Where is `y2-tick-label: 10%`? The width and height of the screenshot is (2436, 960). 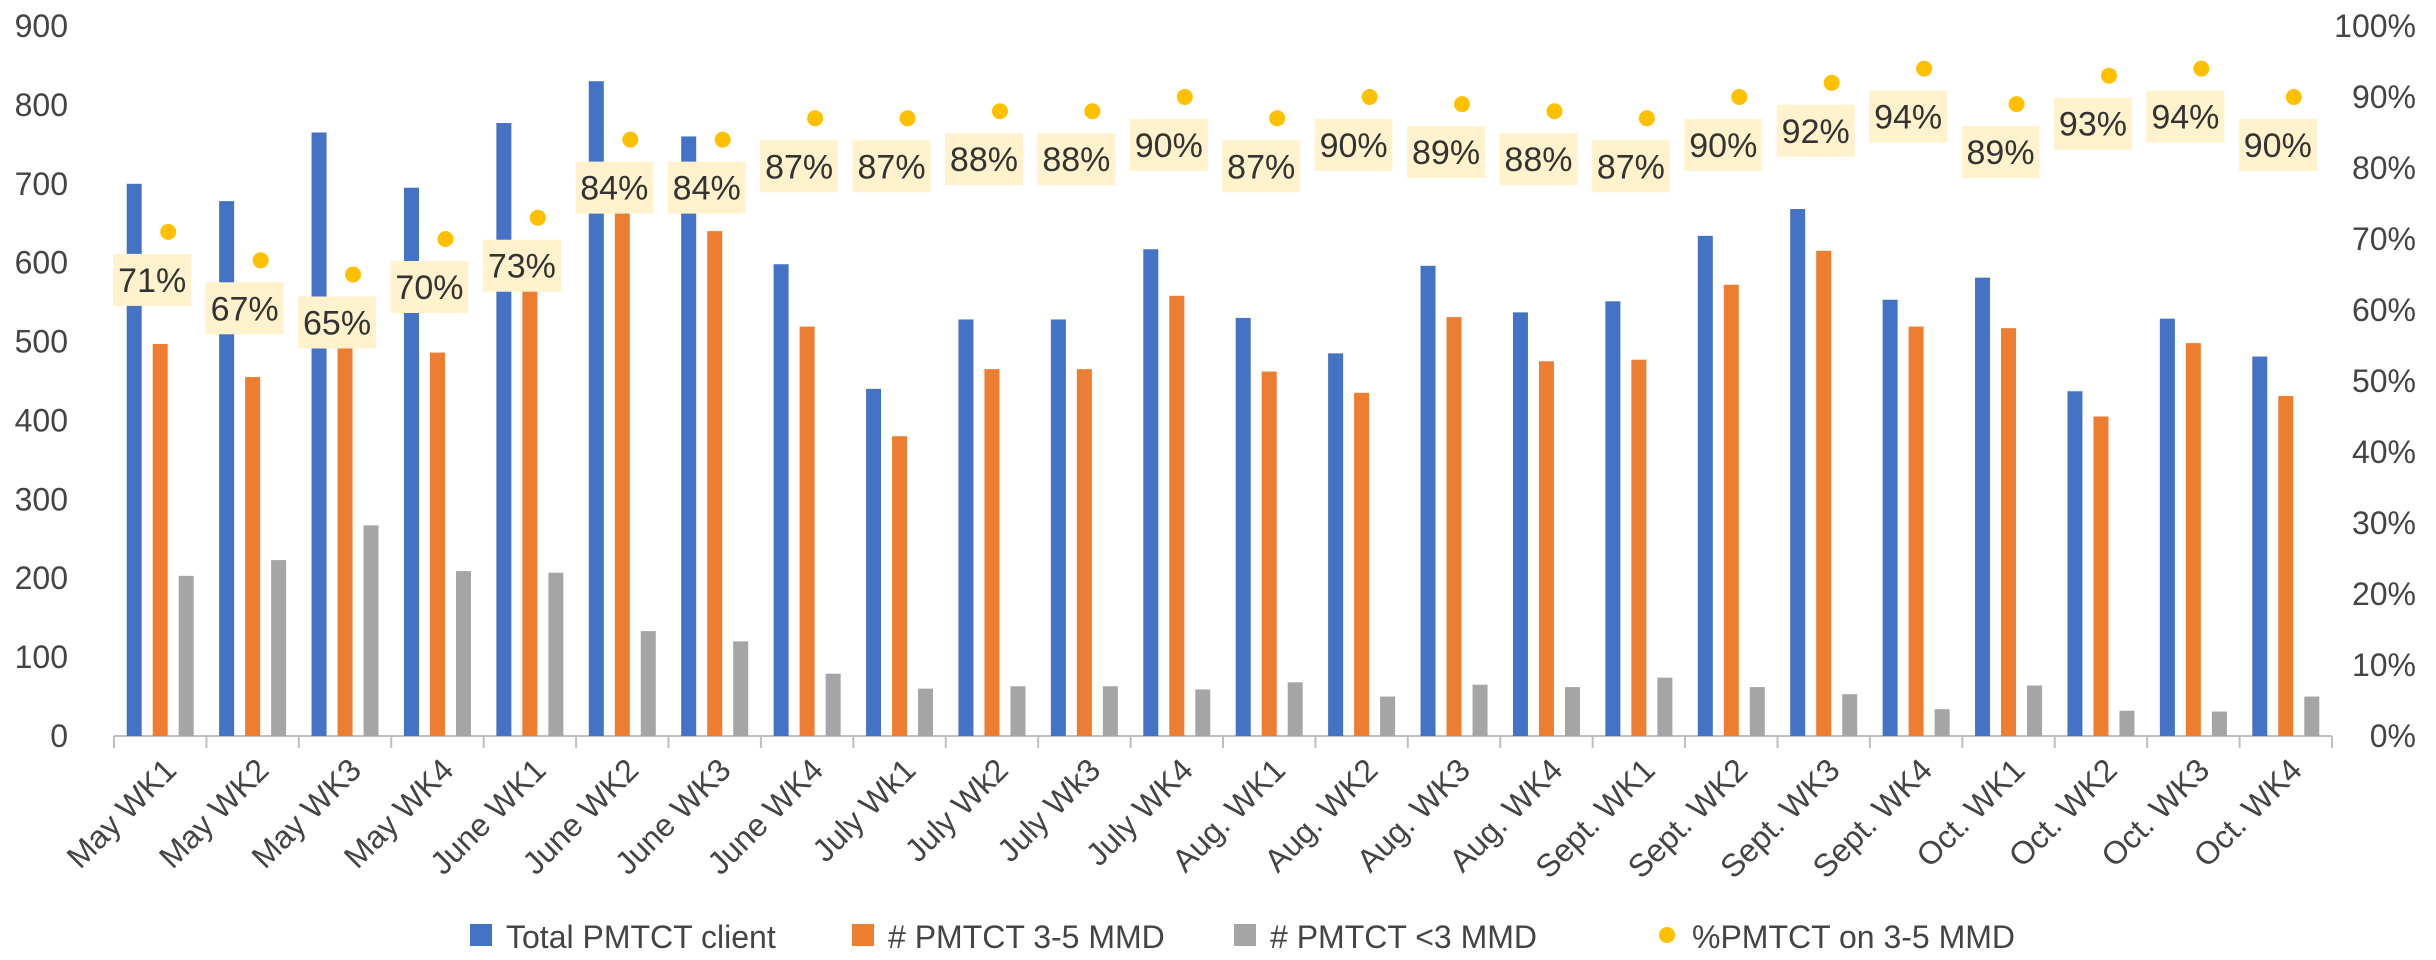
y2-tick-label: 10% is located at coordinates (2384, 665).